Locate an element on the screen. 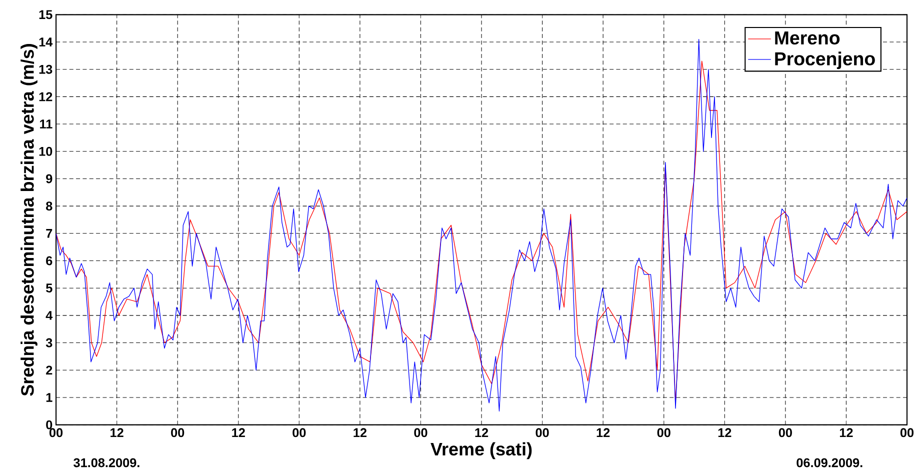 This screenshot has width=923, height=470. y-tick-label: 6 is located at coordinates (49, 261).